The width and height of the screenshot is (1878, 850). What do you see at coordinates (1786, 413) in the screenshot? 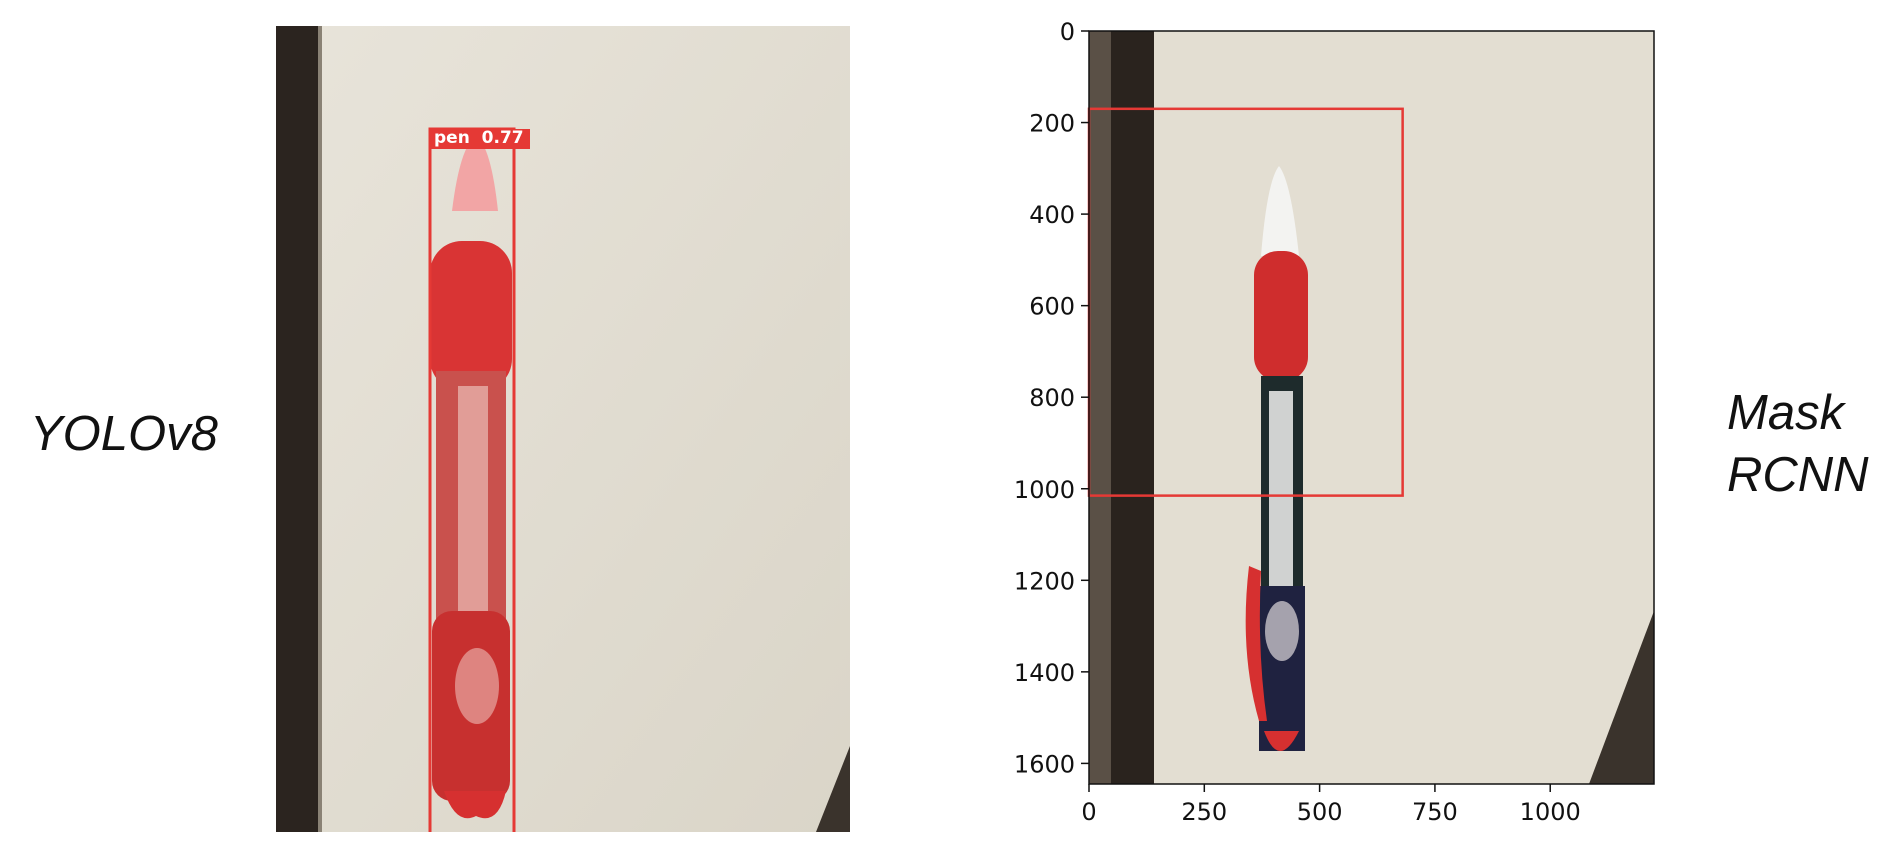
I see `mask-rcnn-label-line1: Mask` at bounding box center [1786, 413].